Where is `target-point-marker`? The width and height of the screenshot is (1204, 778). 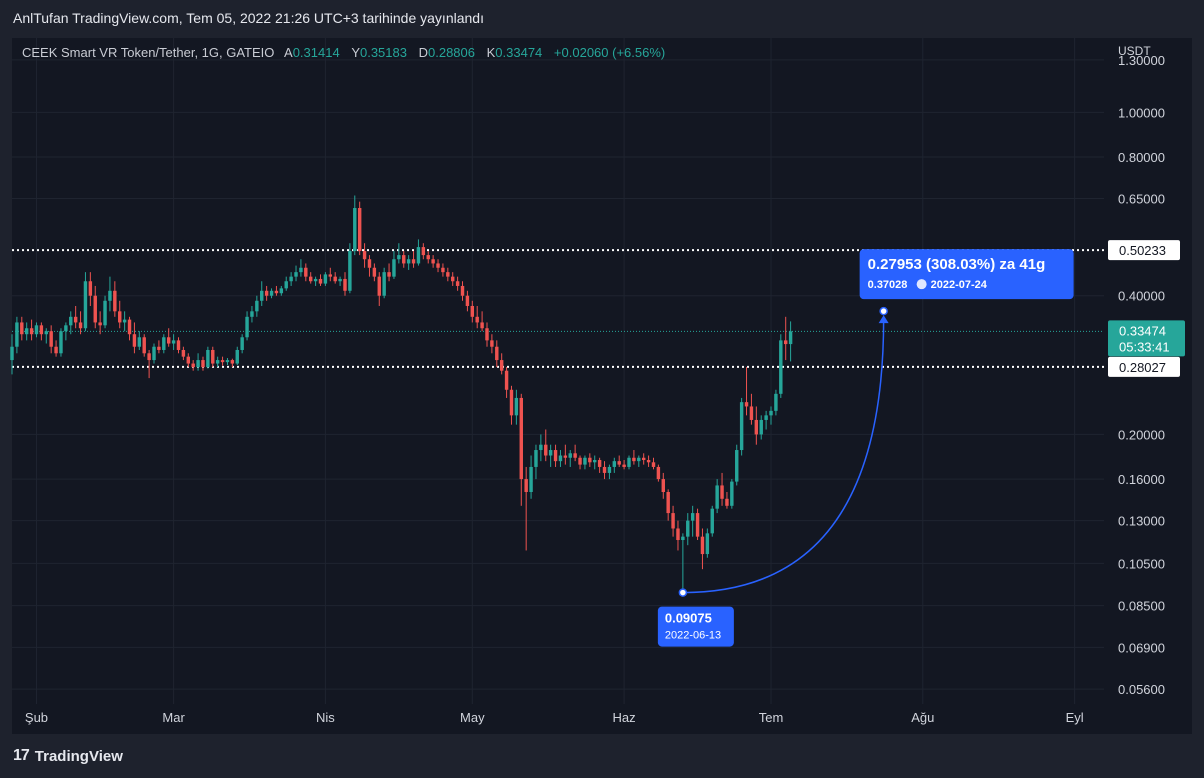
target-point-marker is located at coordinates (883, 311).